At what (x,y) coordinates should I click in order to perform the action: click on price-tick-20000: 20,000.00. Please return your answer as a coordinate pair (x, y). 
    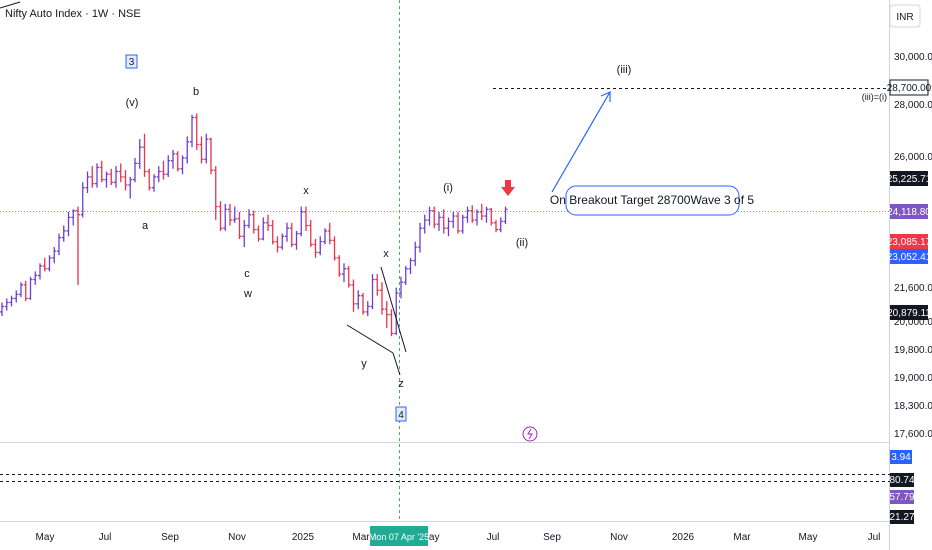
    Looking at the image, I should click on (913, 322).